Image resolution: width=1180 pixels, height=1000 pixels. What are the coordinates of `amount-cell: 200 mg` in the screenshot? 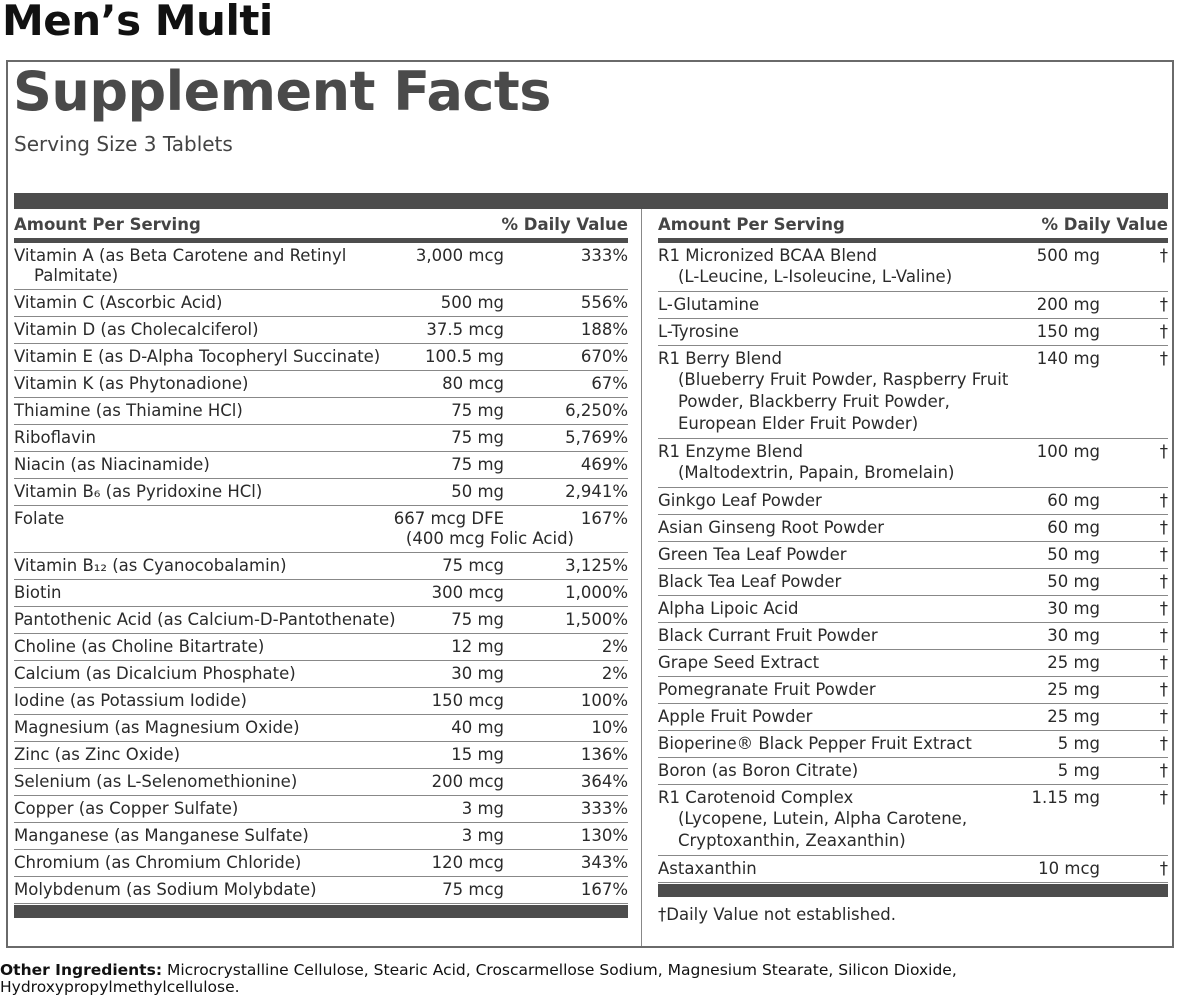 It's located at (1058, 305).